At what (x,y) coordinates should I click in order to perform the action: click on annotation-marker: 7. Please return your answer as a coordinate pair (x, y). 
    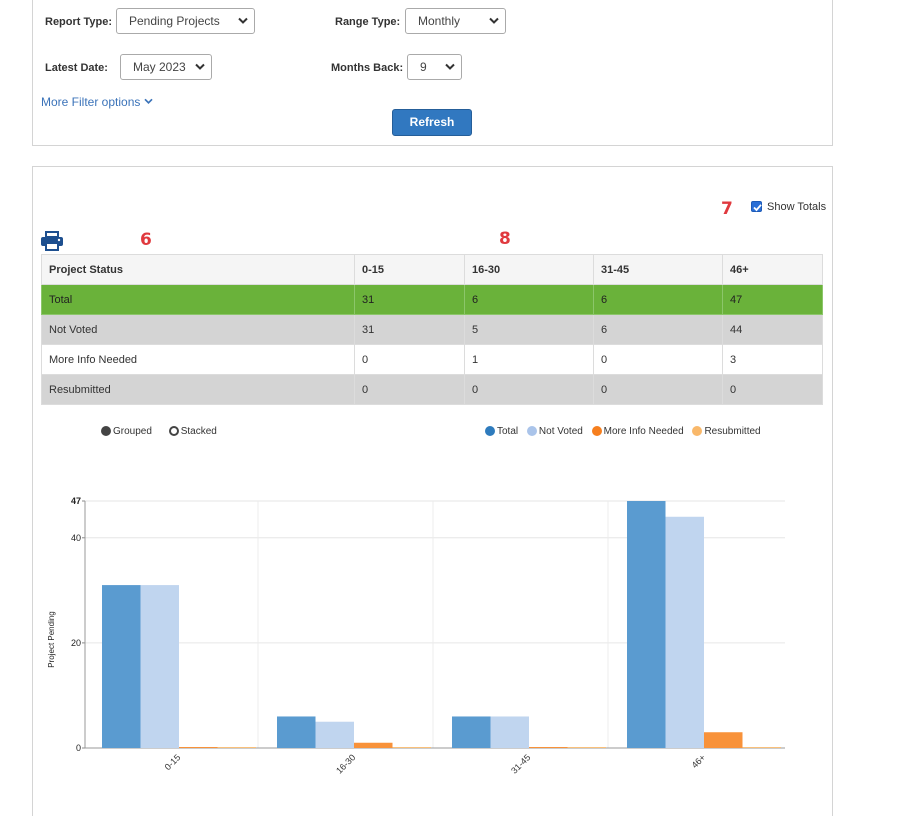
    Looking at the image, I should click on (727, 209).